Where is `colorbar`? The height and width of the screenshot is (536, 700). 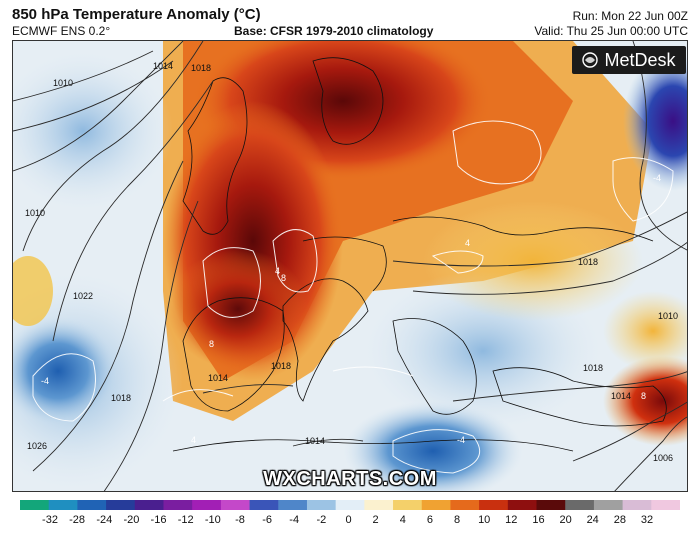 colorbar is located at coordinates (350, 505).